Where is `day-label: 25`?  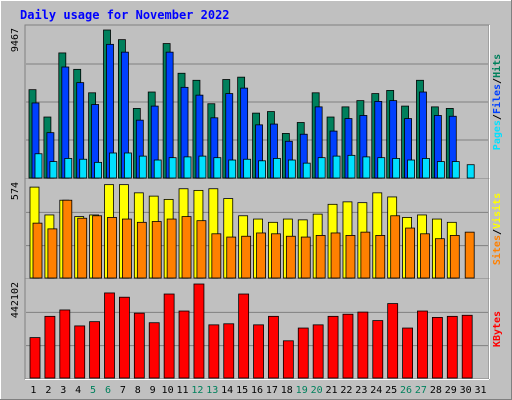
day-label: 25 is located at coordinates (391, 390).